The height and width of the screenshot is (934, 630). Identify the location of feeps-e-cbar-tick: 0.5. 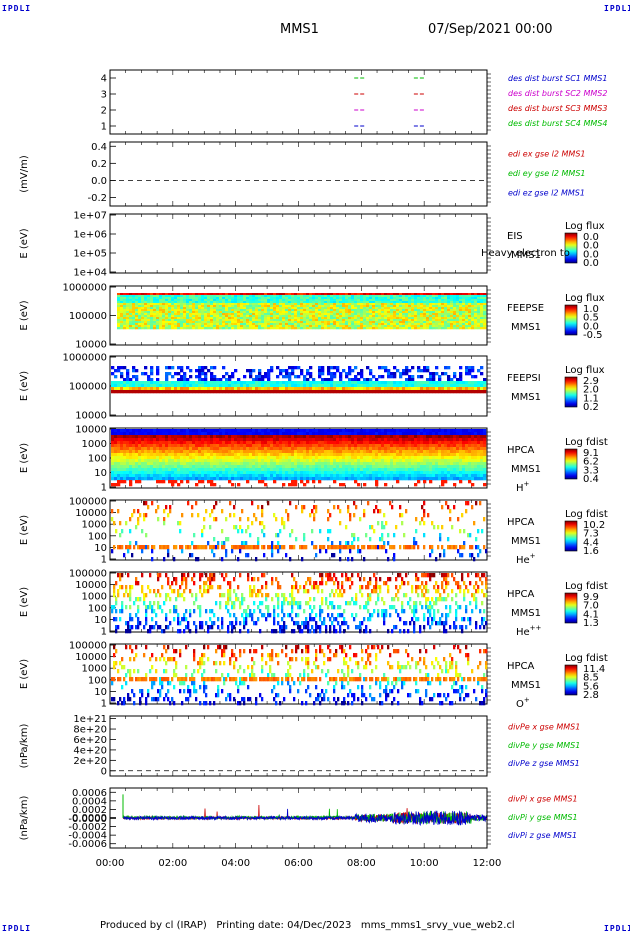
(591, 318).